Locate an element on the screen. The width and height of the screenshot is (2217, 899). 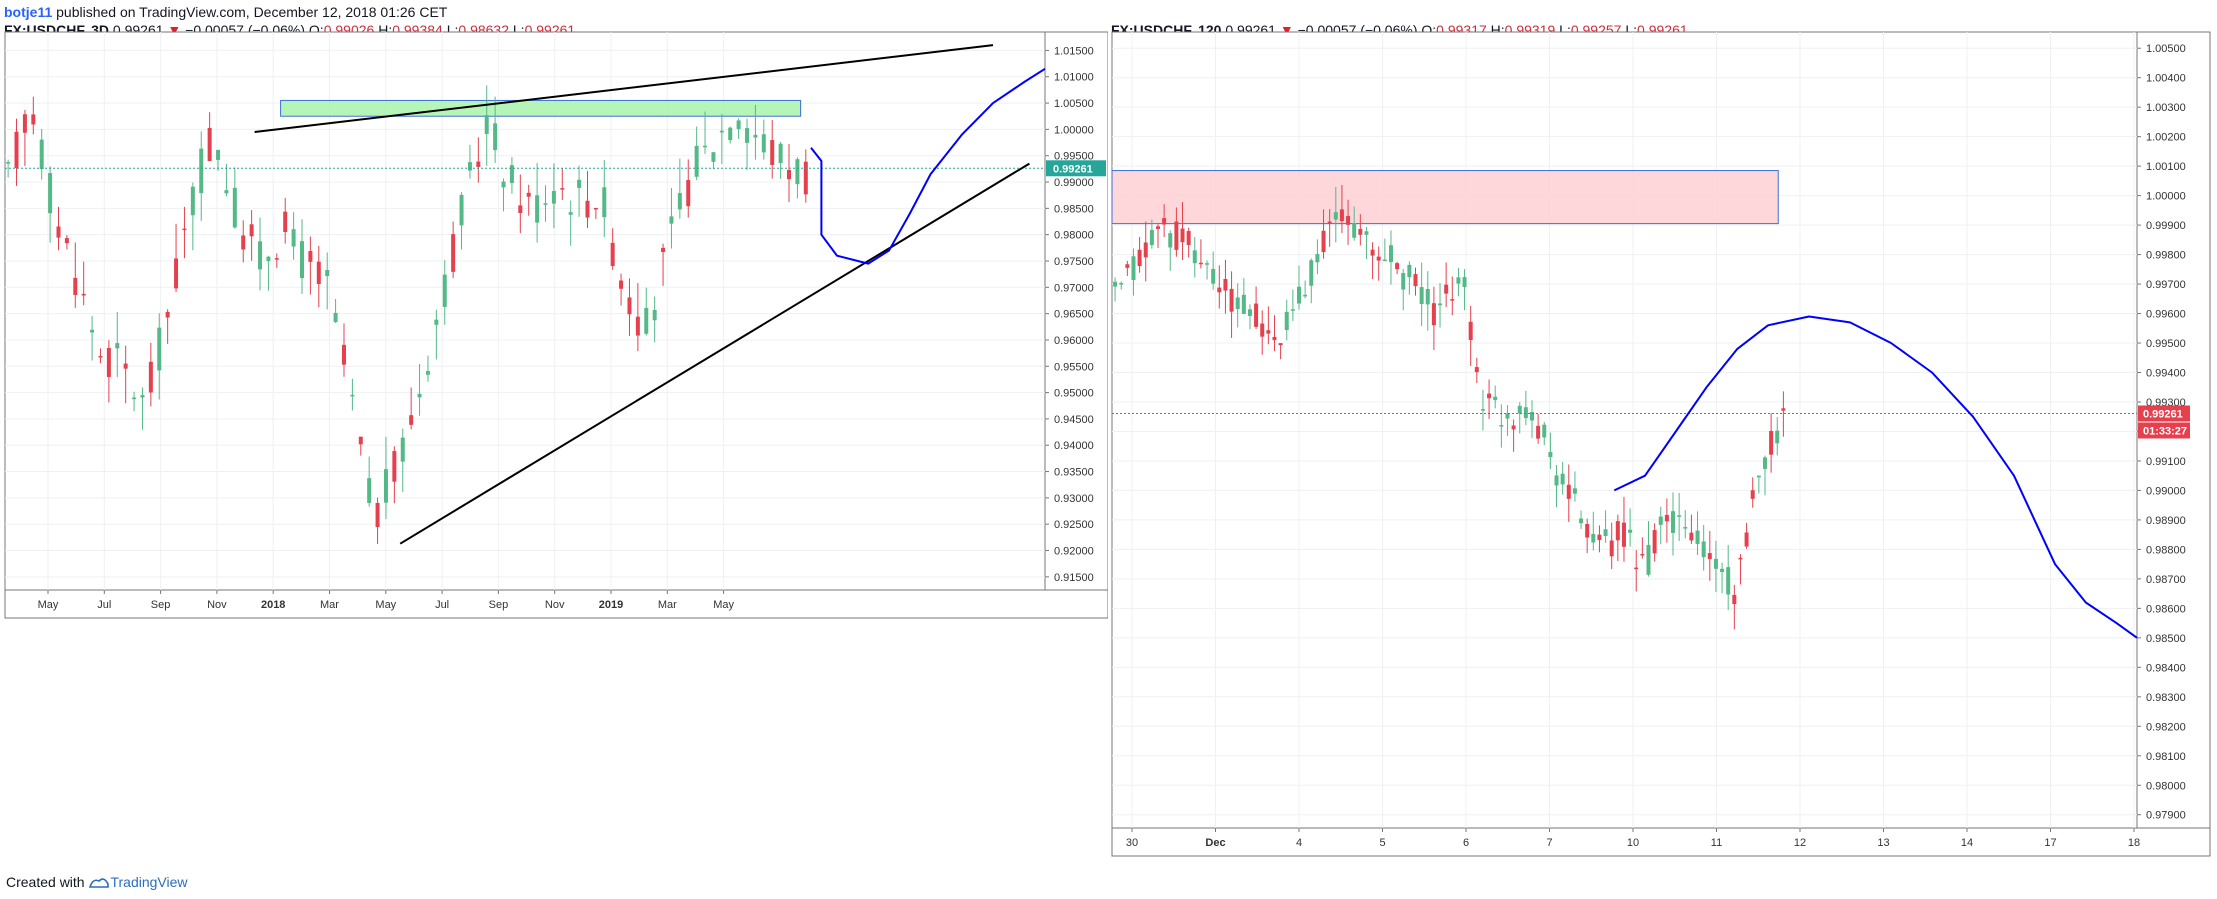
x-tick-label: Nov is located at coordinates (217, 605).